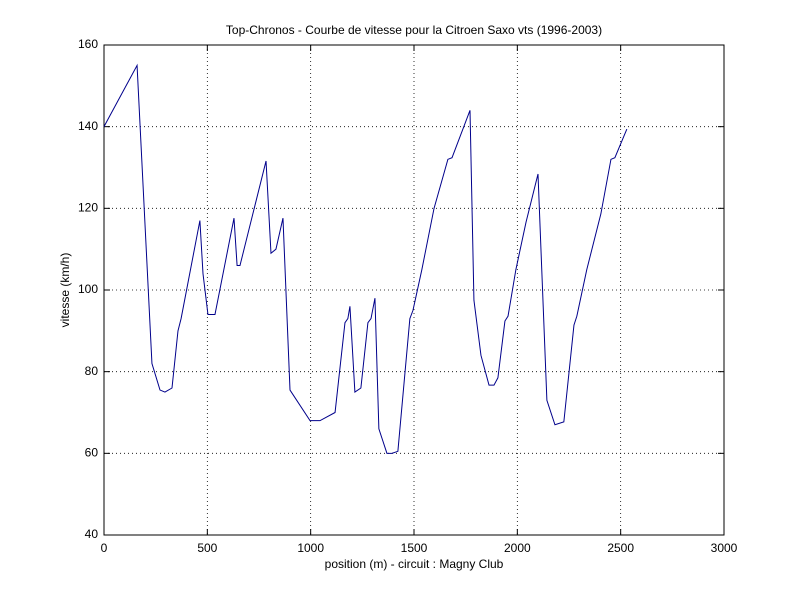 This screenshot has height=601, width=800. Describe the element at coordinates (88, 126) in the screenshot. I see `y-tick-label: 140` at that location.